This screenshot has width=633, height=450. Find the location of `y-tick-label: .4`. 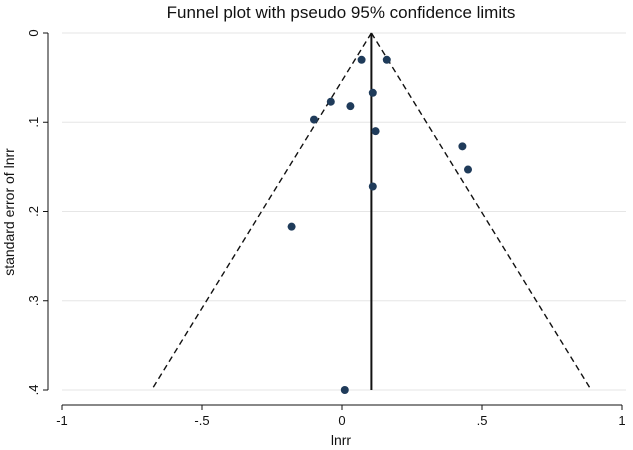

y-tick-label: .4 is located at coordinates (33, 390).